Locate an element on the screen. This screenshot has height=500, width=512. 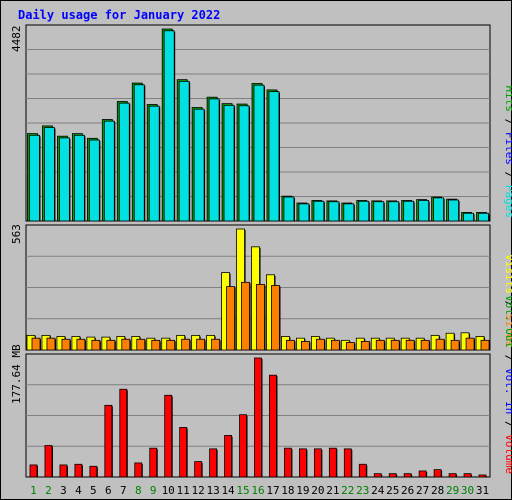
legend-part: Vol. In is located at coordinates (507, 391).